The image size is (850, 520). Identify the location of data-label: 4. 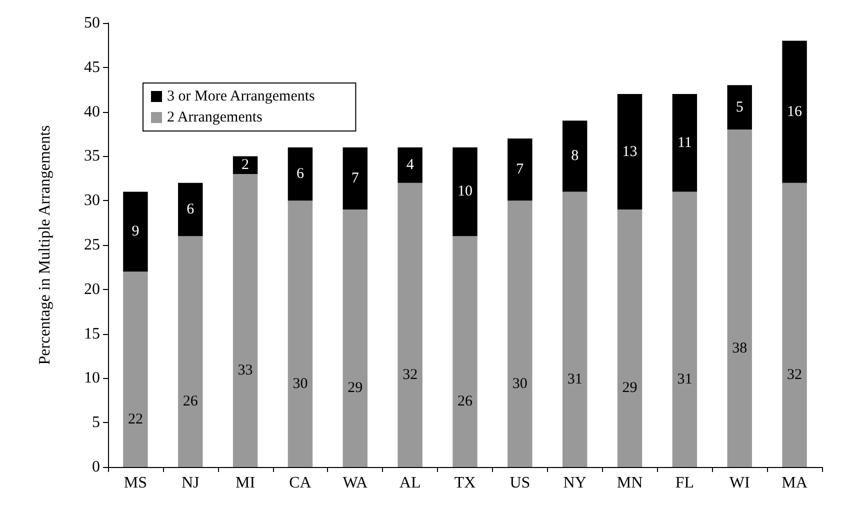
(410, 165).